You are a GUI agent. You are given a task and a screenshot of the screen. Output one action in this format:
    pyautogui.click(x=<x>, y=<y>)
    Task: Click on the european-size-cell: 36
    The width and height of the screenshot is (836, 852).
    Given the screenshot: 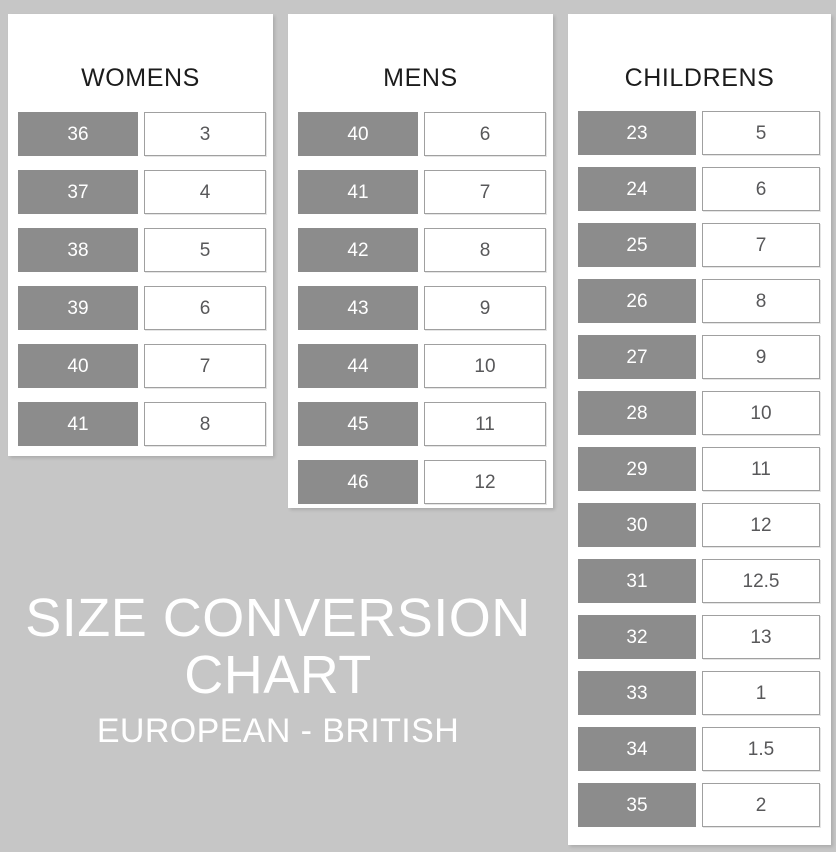 What is the action you would take?
    pyautogui.click(x=78, y=134)
    